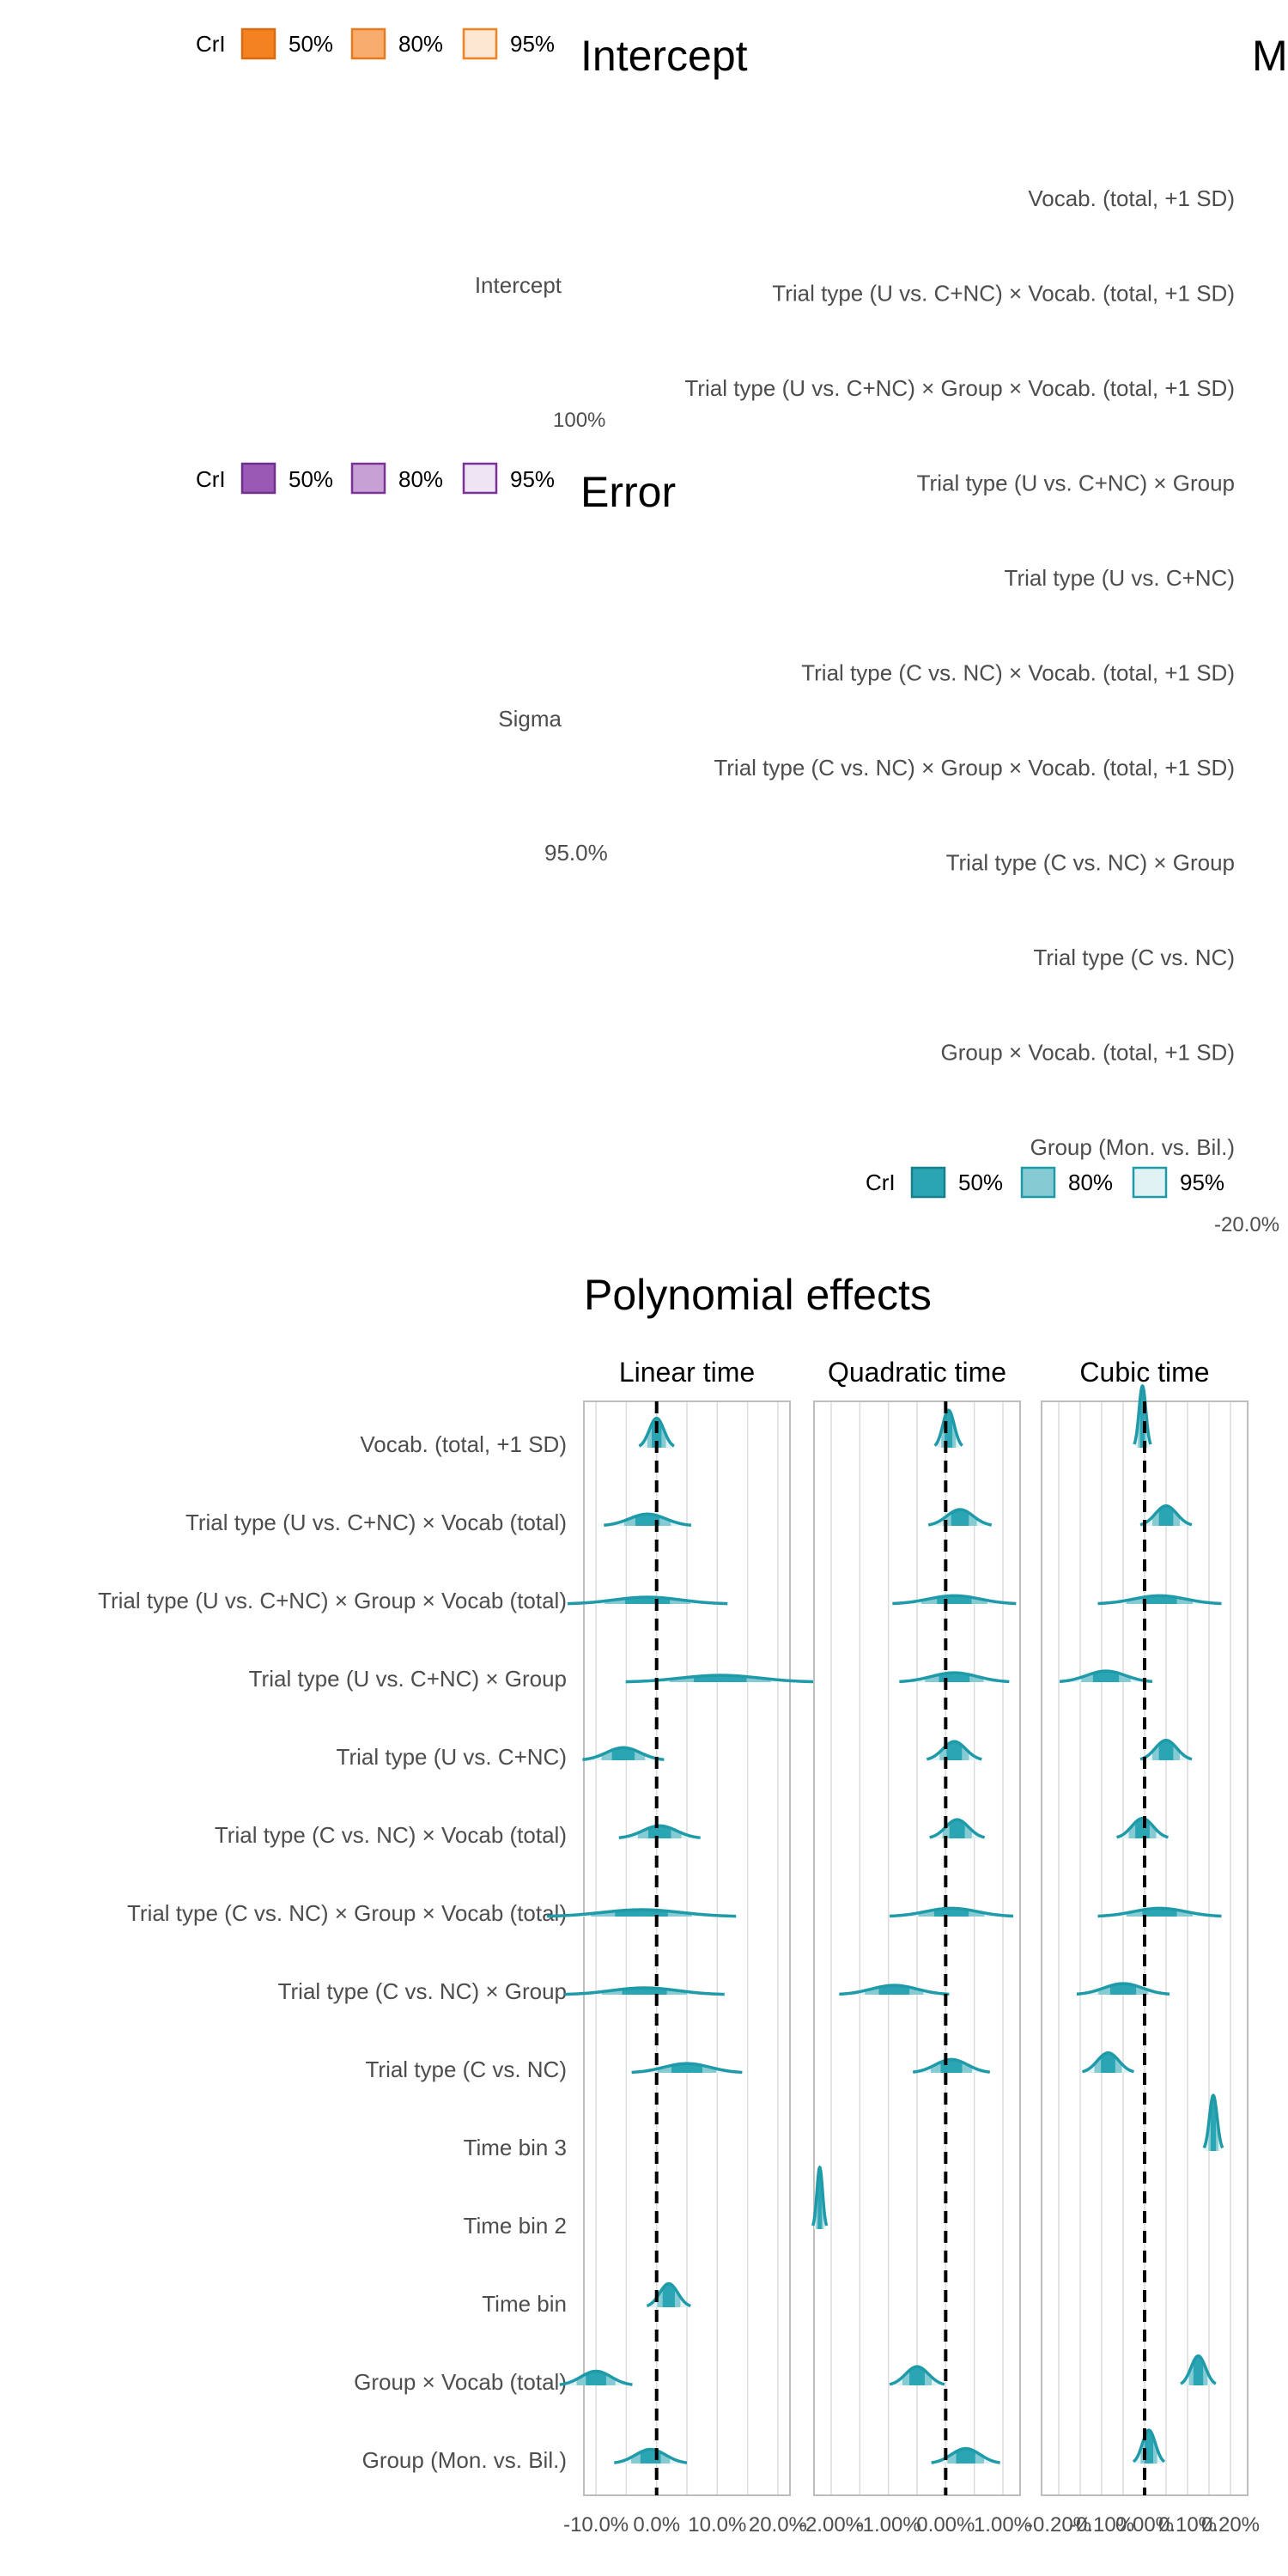 The image size is (1288, 2576). I want to click on error-row-label: Sigma, so click(530, 719).